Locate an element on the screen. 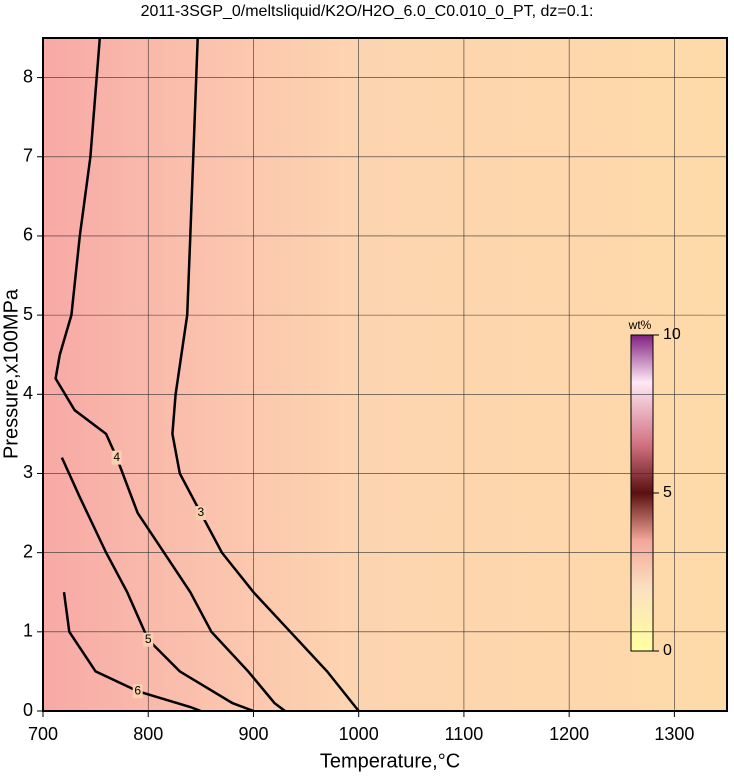  colorbar-tick-label: 10 is located at coordinates (672, 334).